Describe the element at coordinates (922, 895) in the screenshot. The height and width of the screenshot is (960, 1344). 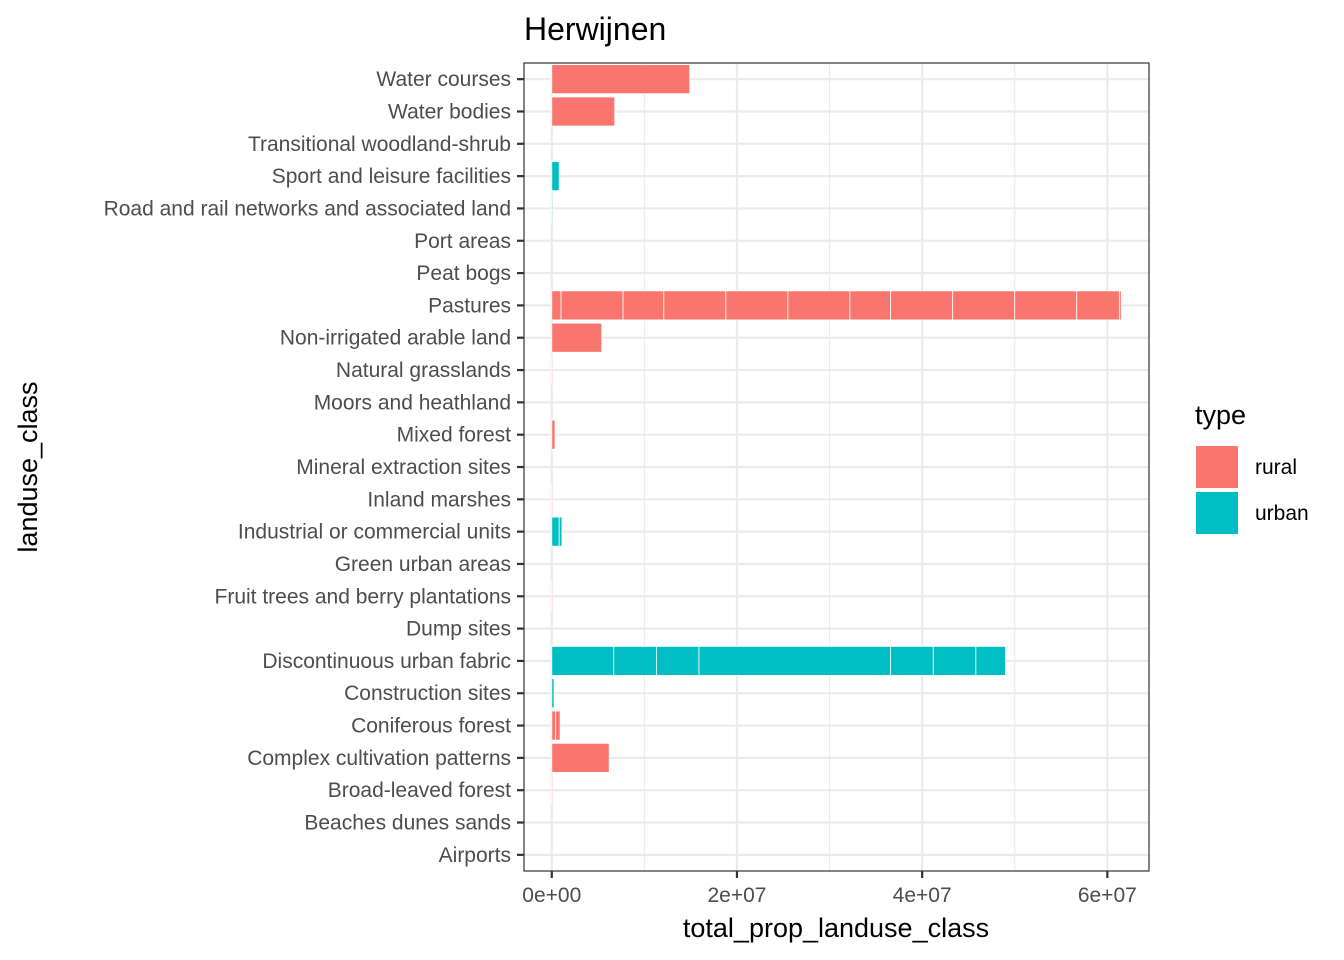
I see `x-tick-label: 4e+07` at that location.